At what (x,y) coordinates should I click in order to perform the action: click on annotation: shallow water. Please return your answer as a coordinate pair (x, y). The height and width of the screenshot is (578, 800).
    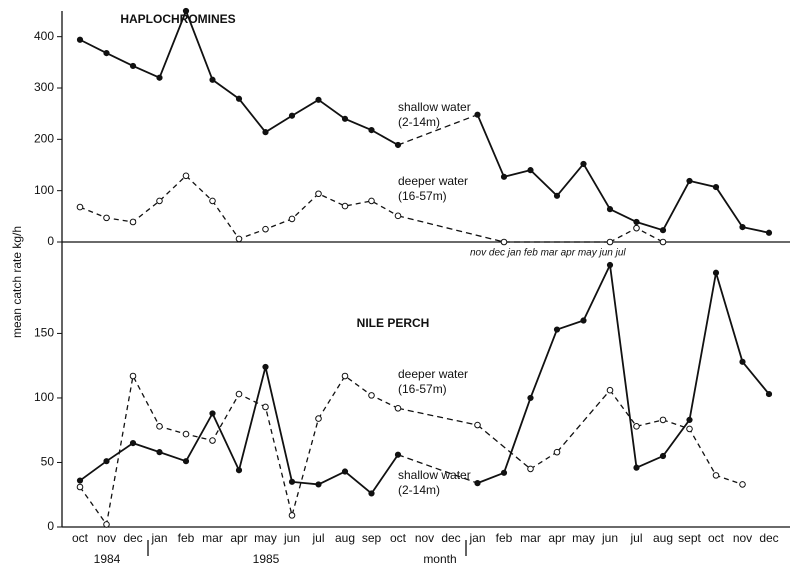
    Looking at the image, I should click on (434, 475).